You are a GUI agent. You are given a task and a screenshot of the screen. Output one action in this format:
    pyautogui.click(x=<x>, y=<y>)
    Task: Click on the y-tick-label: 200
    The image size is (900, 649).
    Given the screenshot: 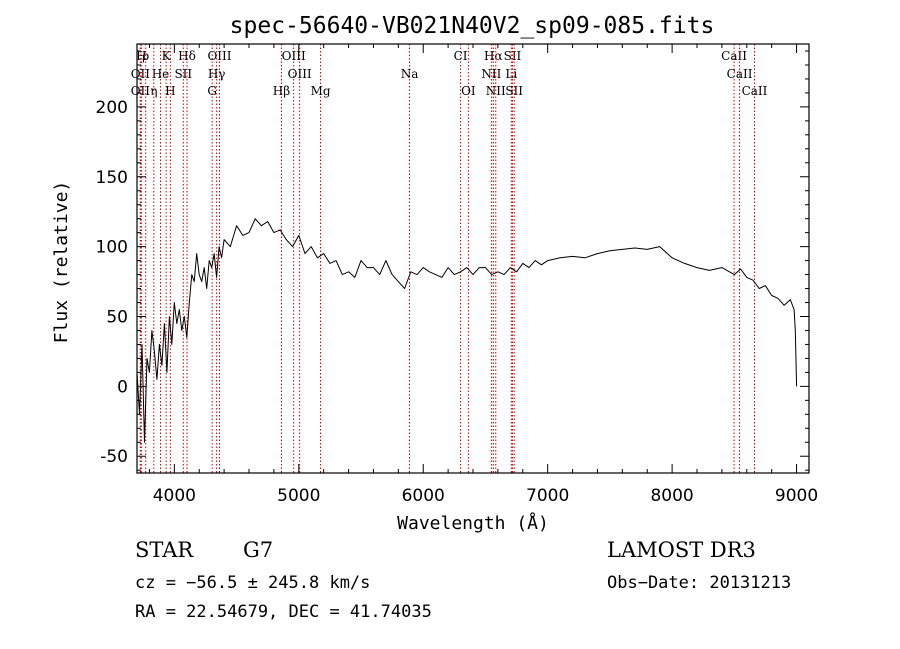 What is the action you would take?
    pyautogui.click(x=112, y=108)
    